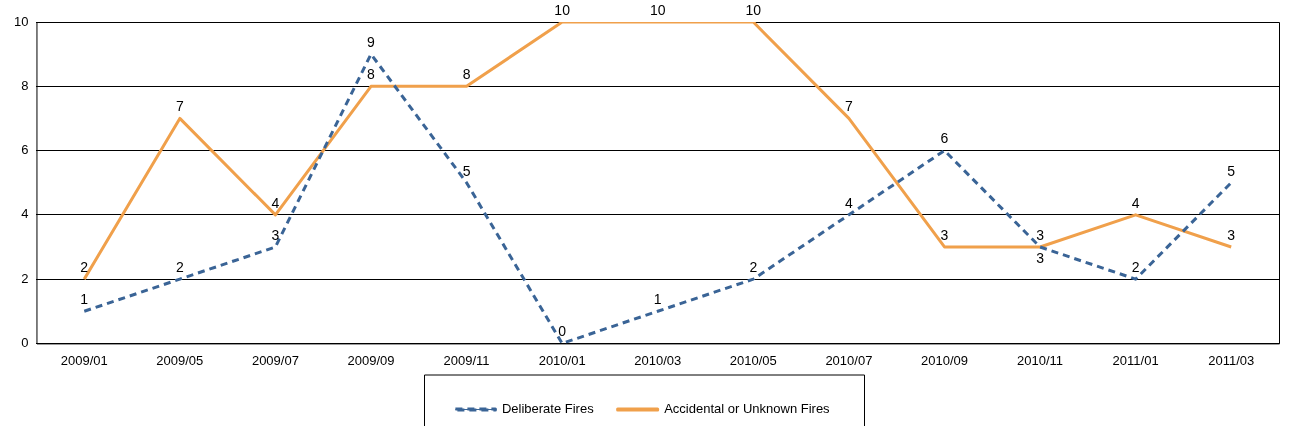  I want to click on x-tick-label: 2009/09, so click(371, 360).